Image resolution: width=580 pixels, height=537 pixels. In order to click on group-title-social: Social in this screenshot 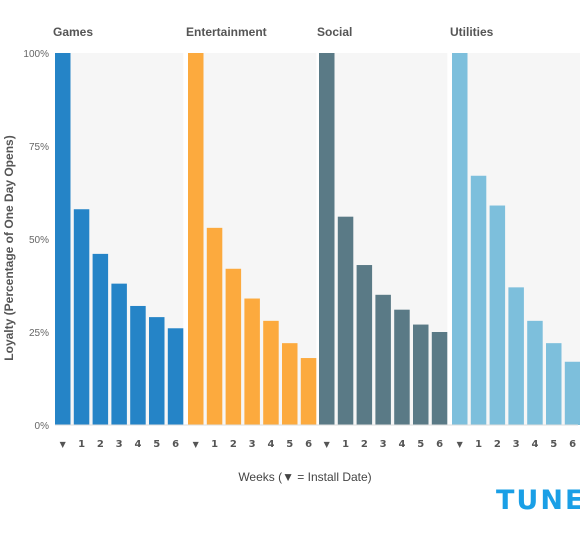, I will do `click(334, 32)`.